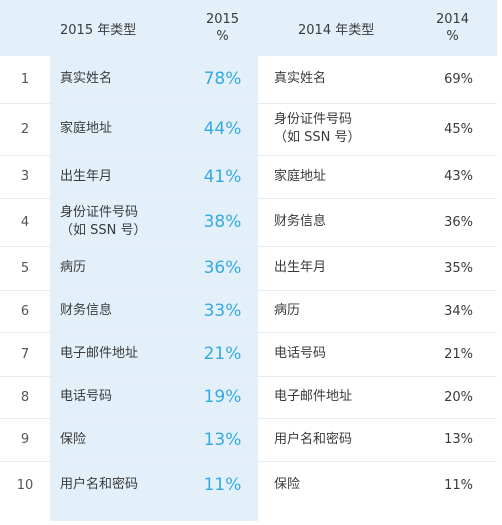 This screenshot has width=502, height=525. I want to click on type-2015-line: 病历, so click(73, 267).